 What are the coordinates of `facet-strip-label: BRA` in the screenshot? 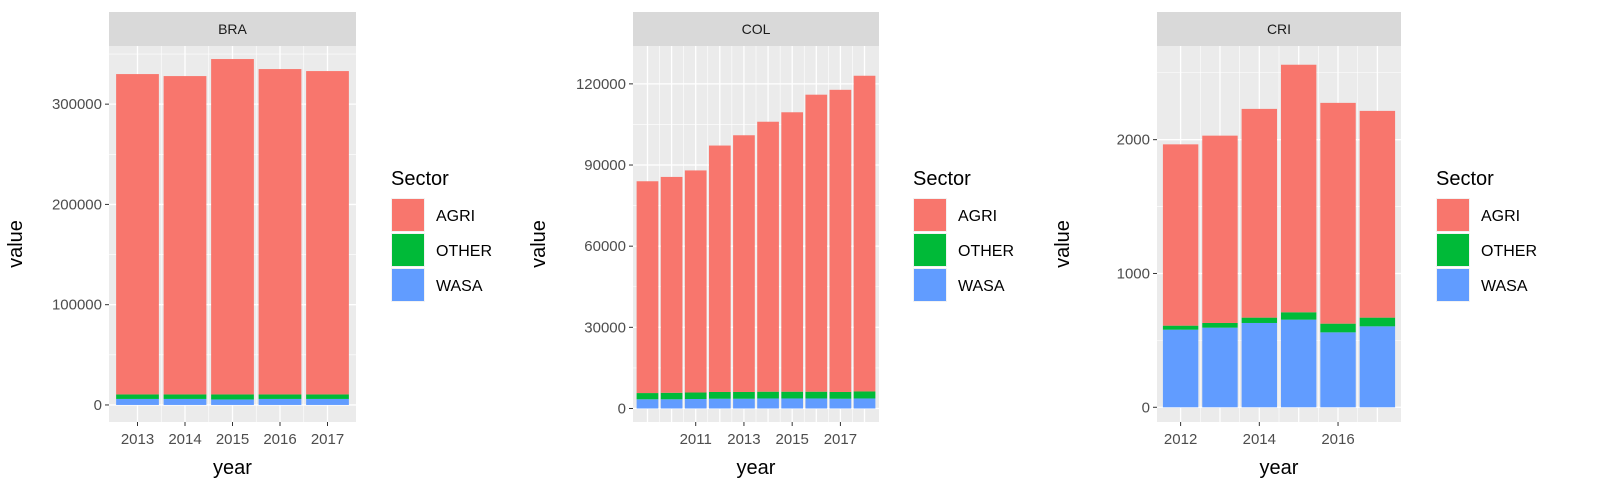 It's located at (232, 29).